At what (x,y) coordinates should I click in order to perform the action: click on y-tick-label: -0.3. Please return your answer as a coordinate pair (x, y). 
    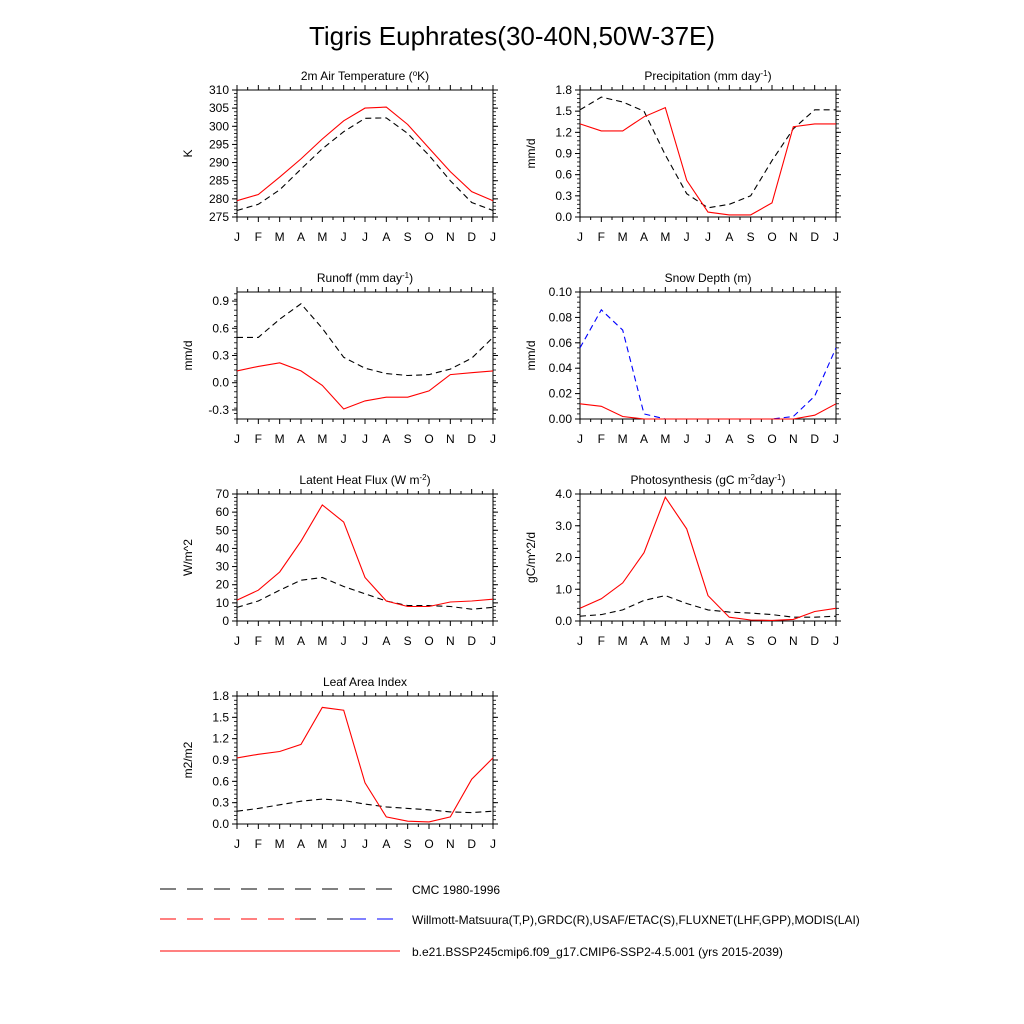
    Looking at the image, I should click on (218, 410).